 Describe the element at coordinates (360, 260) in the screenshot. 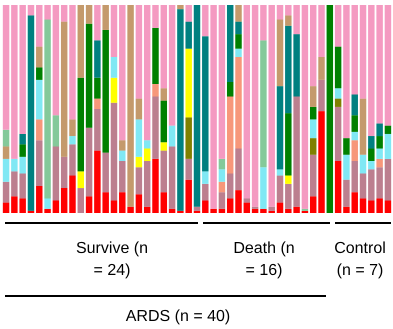

I see `text: Control (n = 7)` at that location.